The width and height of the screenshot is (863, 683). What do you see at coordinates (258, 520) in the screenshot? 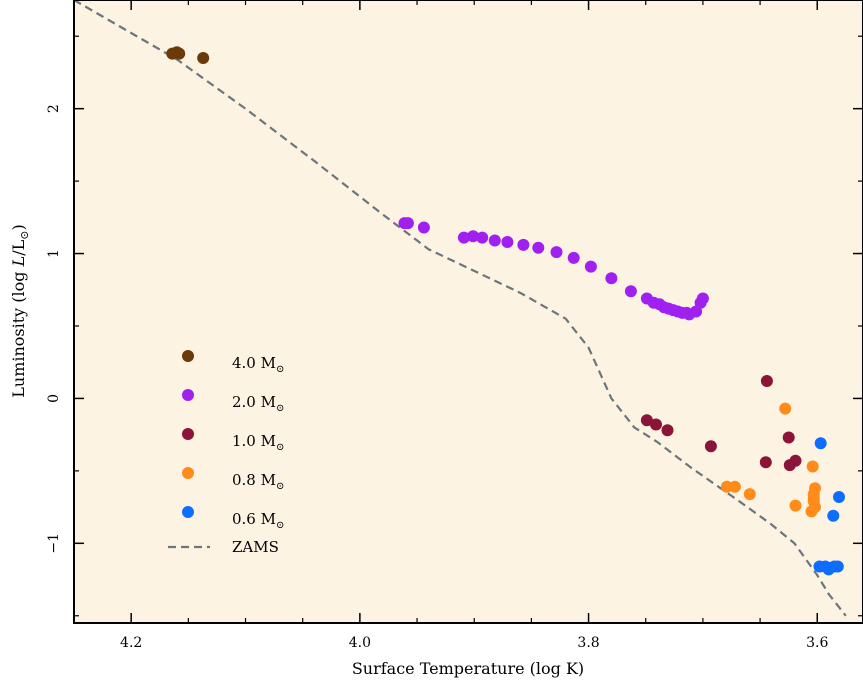
I see `legend-label: 0.6 M⊙` at bounding box center [258, 520].